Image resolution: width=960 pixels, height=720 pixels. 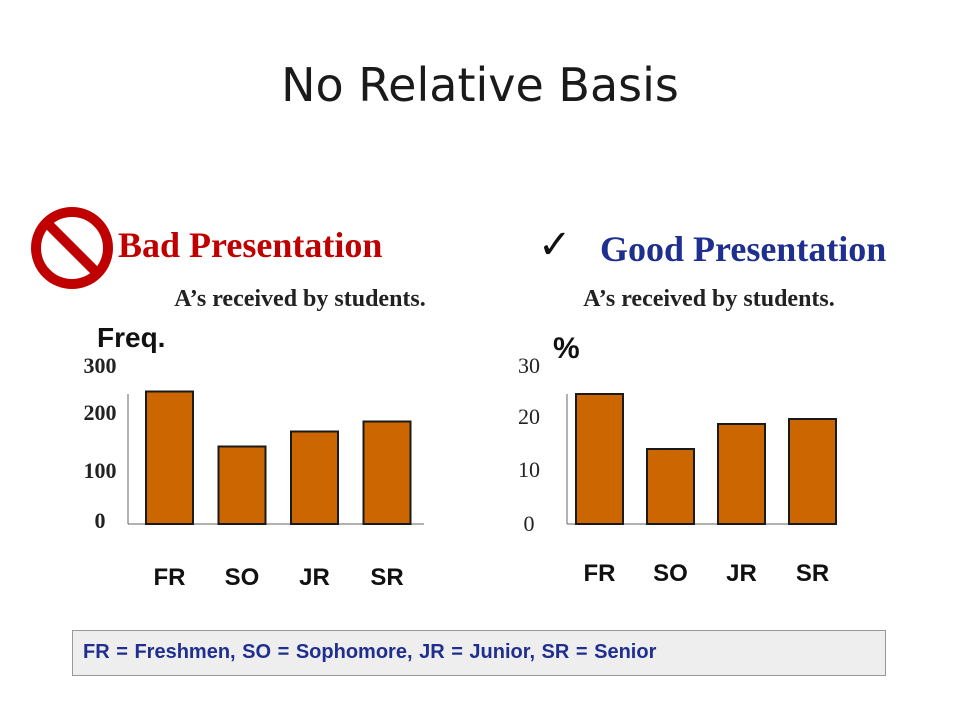 What do you see at coordinates (300, 299) in the screenshot?
I see `left-chart-title: A’s received by students.` at bounding box center [300, 299].